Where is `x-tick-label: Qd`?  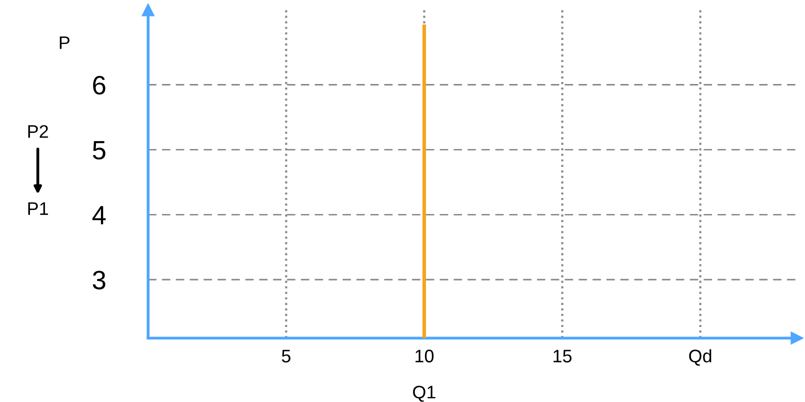 x-tick-label: Qd is located at coordinates (700, 357).